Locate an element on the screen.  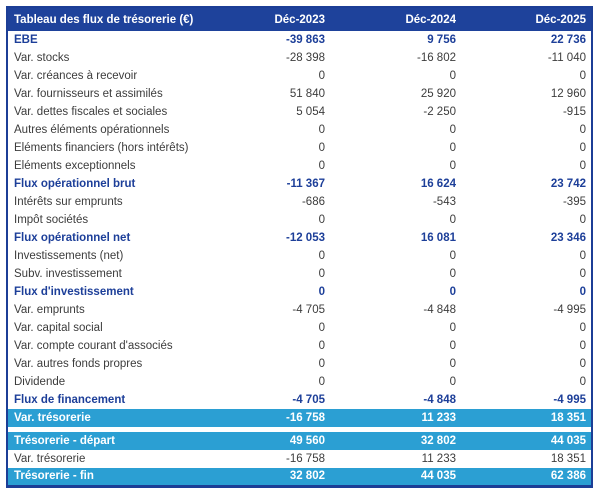
cell-value: -39 863 is located at coordinates (264, 40).